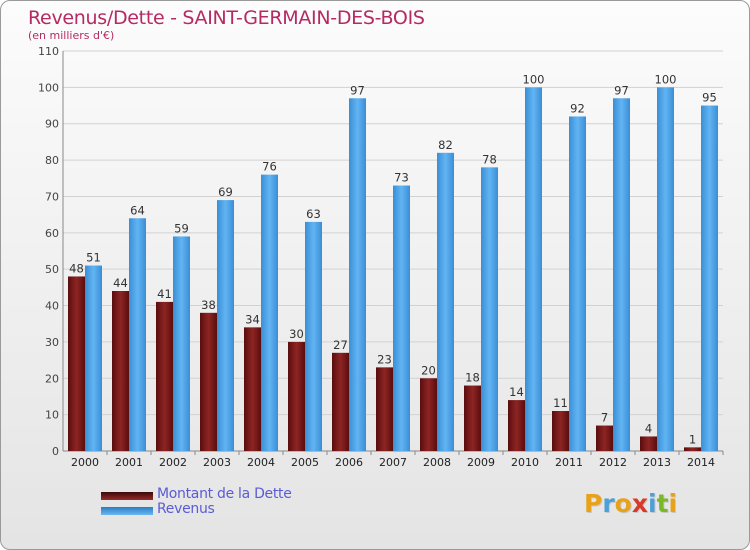 This screenshot has width=750, height=550. I want to click on logo-letter: P, so click(593, 503).